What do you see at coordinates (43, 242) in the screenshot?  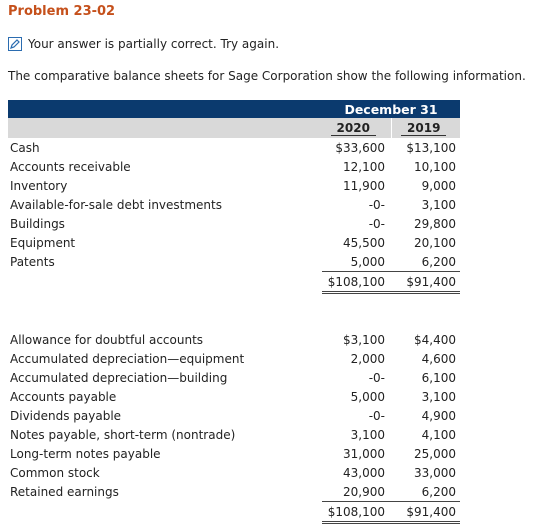 I see `row-label: Equipment` at bounding box center [43, 242].